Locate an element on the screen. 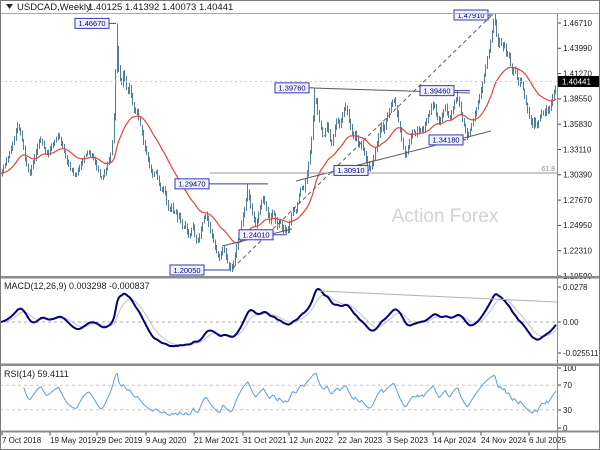 The image size is (600, 450). current-price-tag is located at coordinates (579, 81).